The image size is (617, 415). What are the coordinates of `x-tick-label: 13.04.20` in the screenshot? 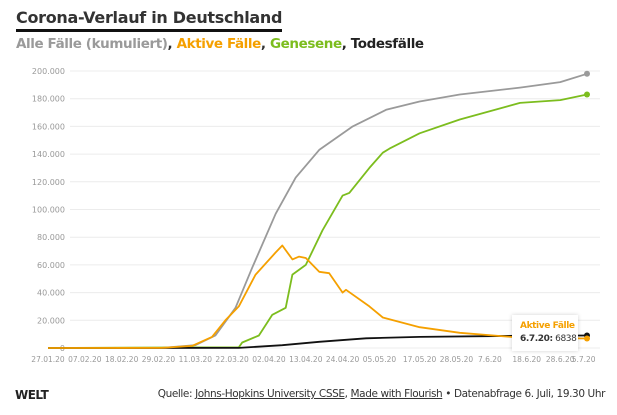 It's located at (306, 359).